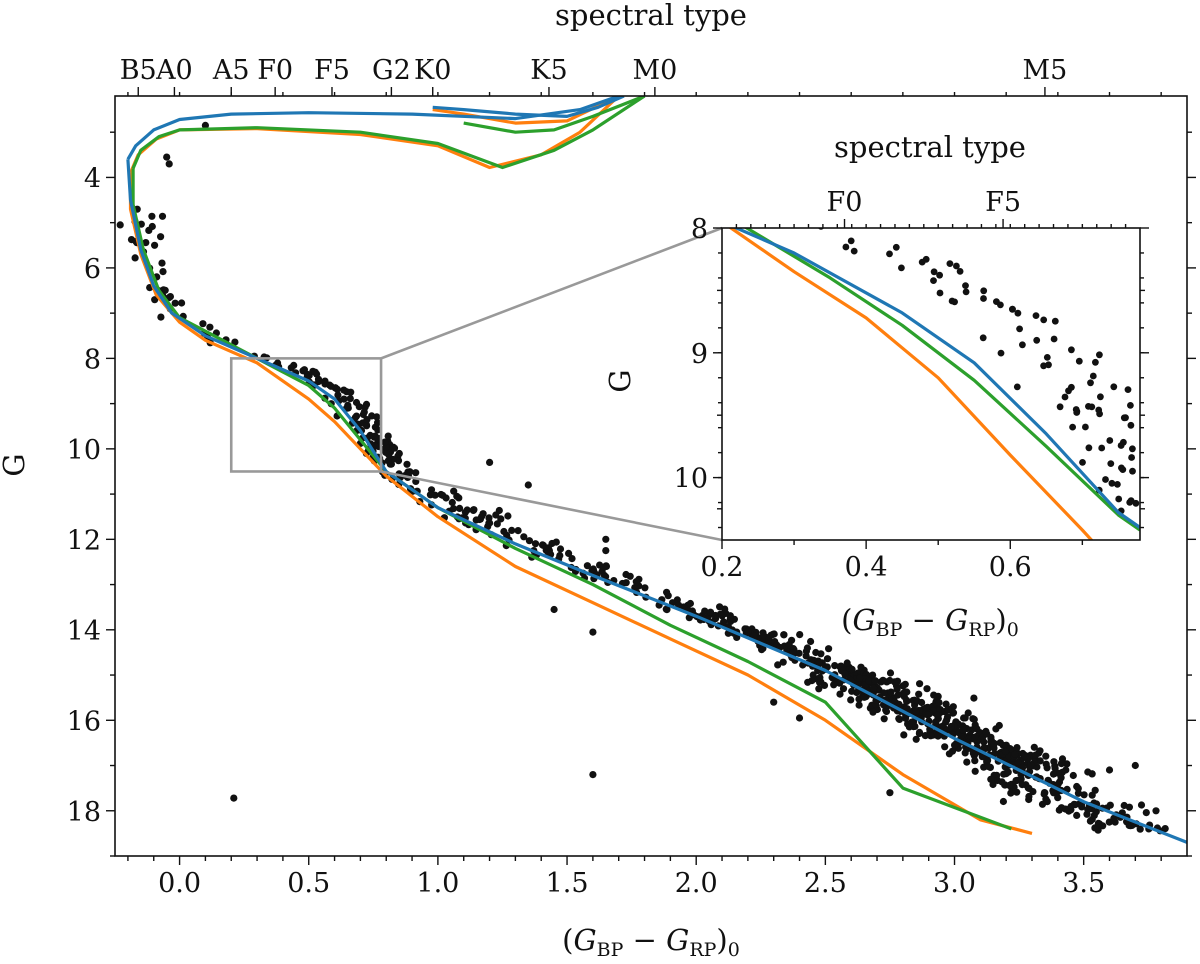 This screenshot has height=964, width=1200. I want to click on inset-y-axis-label: G, so click(620, 380).